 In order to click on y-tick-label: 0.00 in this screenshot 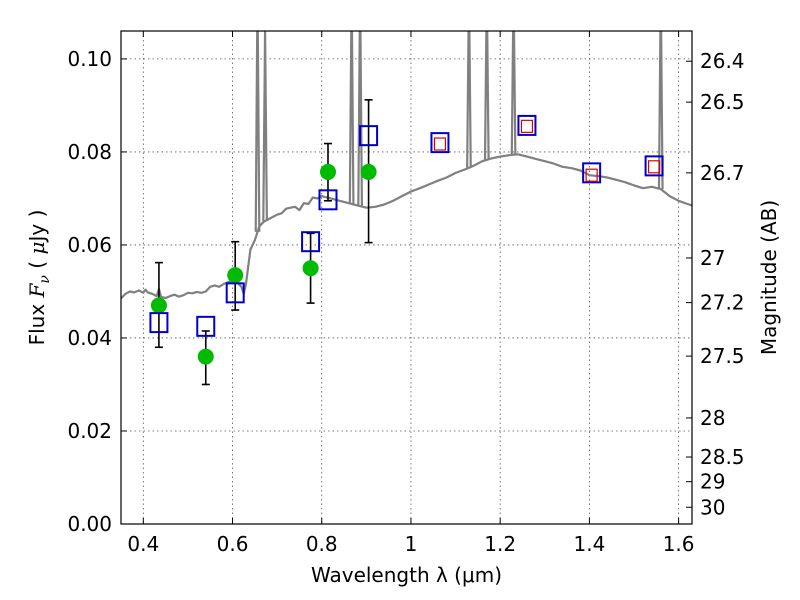, I will do `click(89, 524)`.